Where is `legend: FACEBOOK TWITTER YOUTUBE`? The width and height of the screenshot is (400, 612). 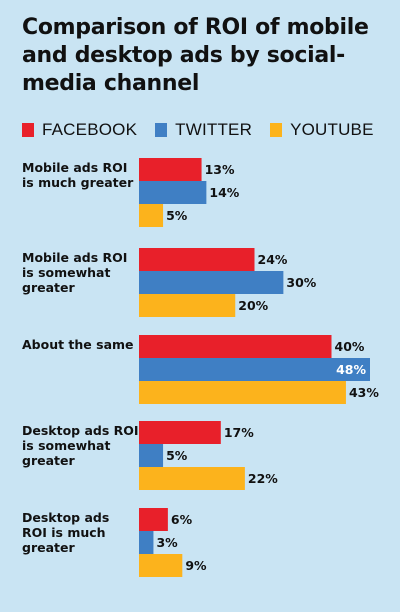
legend: FACEBOOK TWITTER YOUTUBE is located at coordinates (207, 130).